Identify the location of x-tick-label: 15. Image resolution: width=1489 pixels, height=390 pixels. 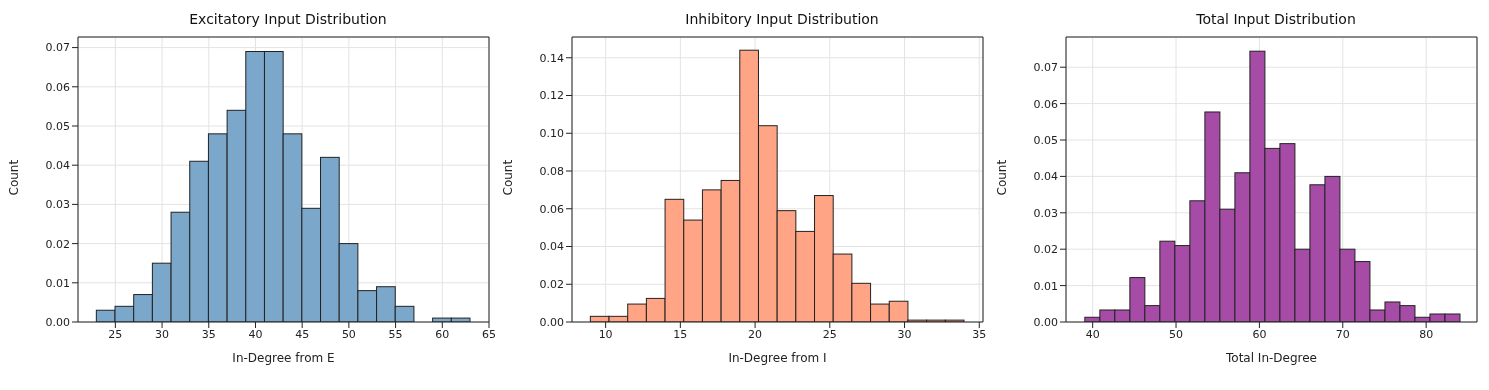
(680, 334).